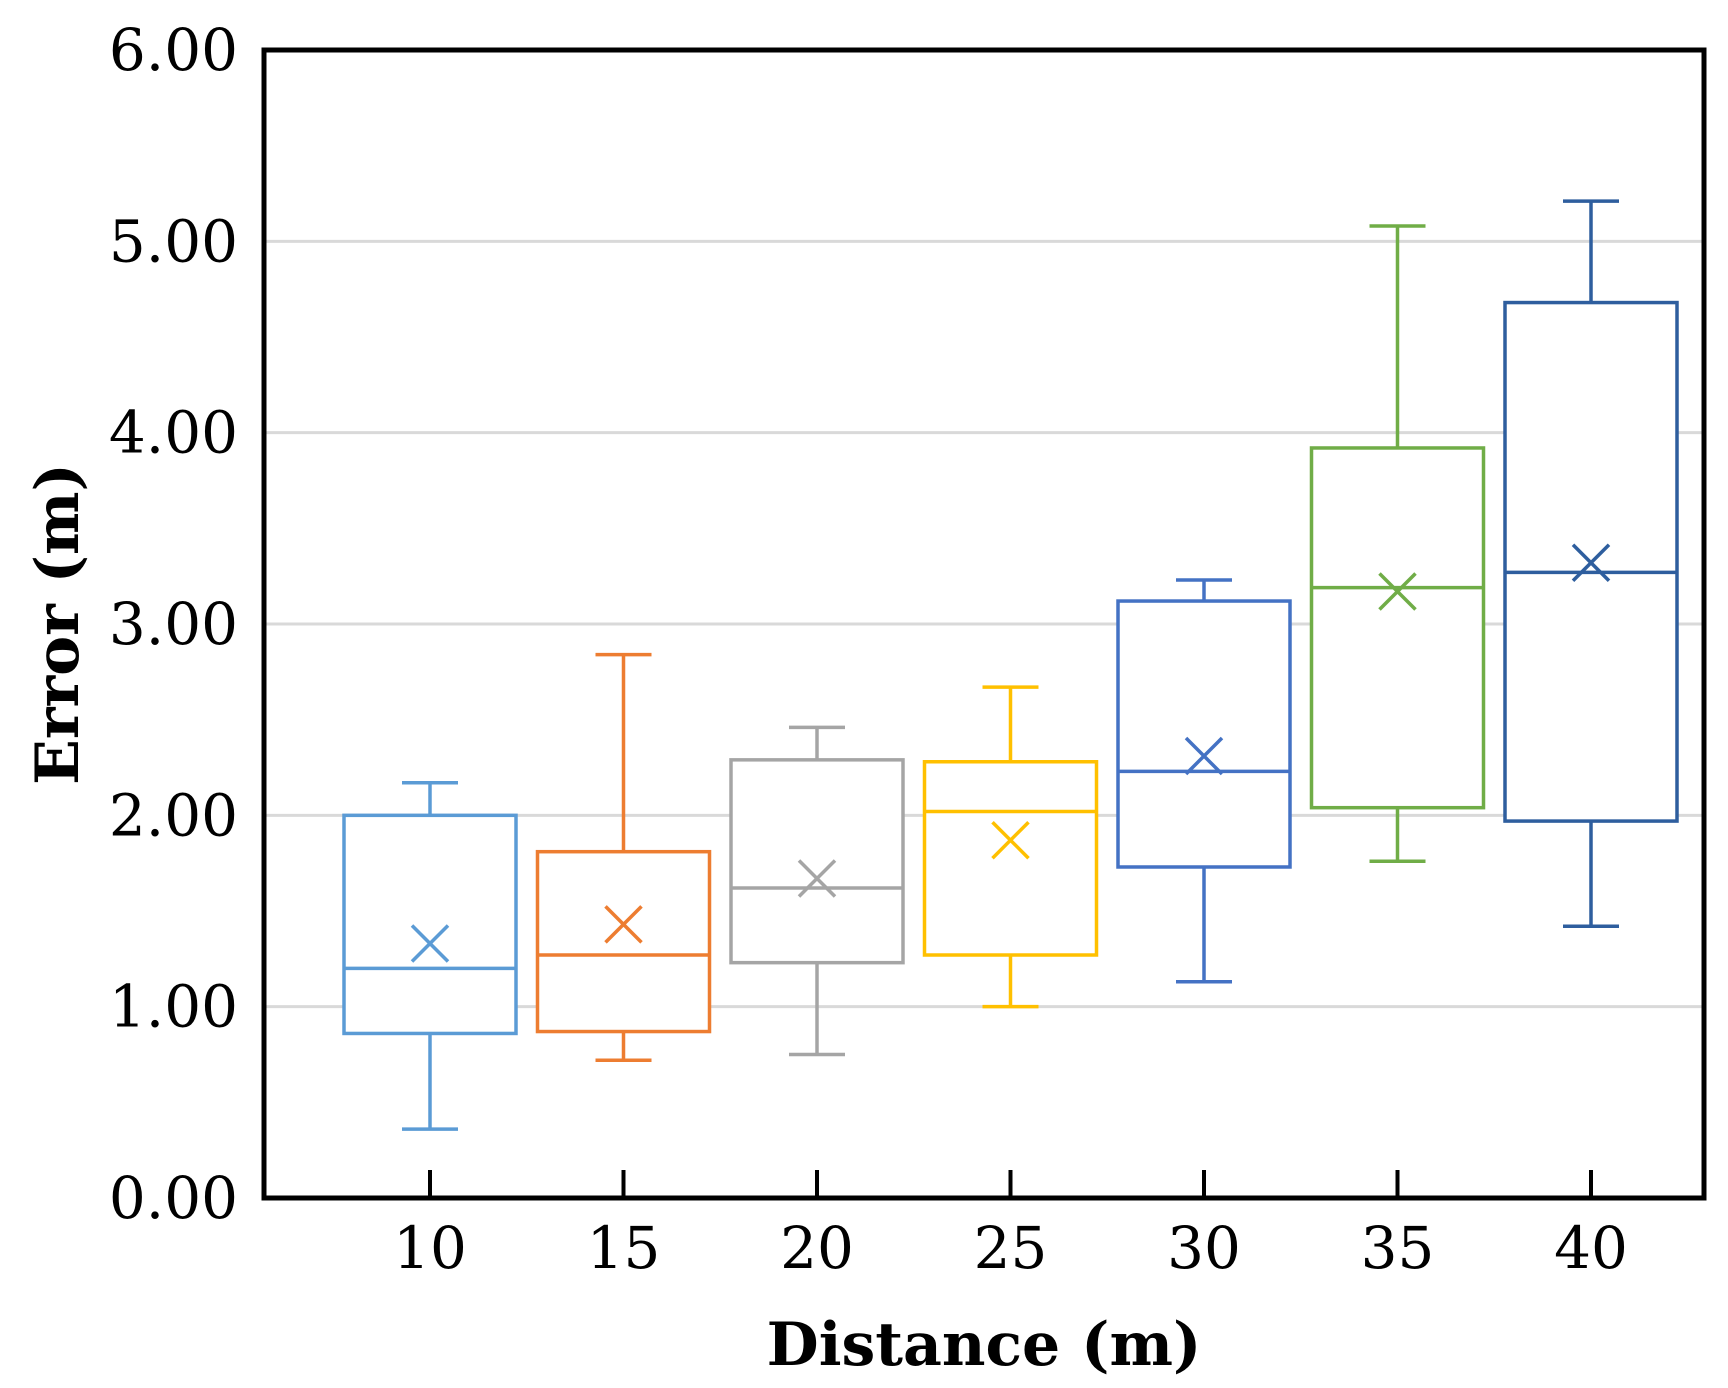 The height and width of the screenshot is (1388, 1728). What do you see at coordinates (173, 241) in the screenshot?
I see `y-tick-label: 5.00` at bounding box center [173, 241].